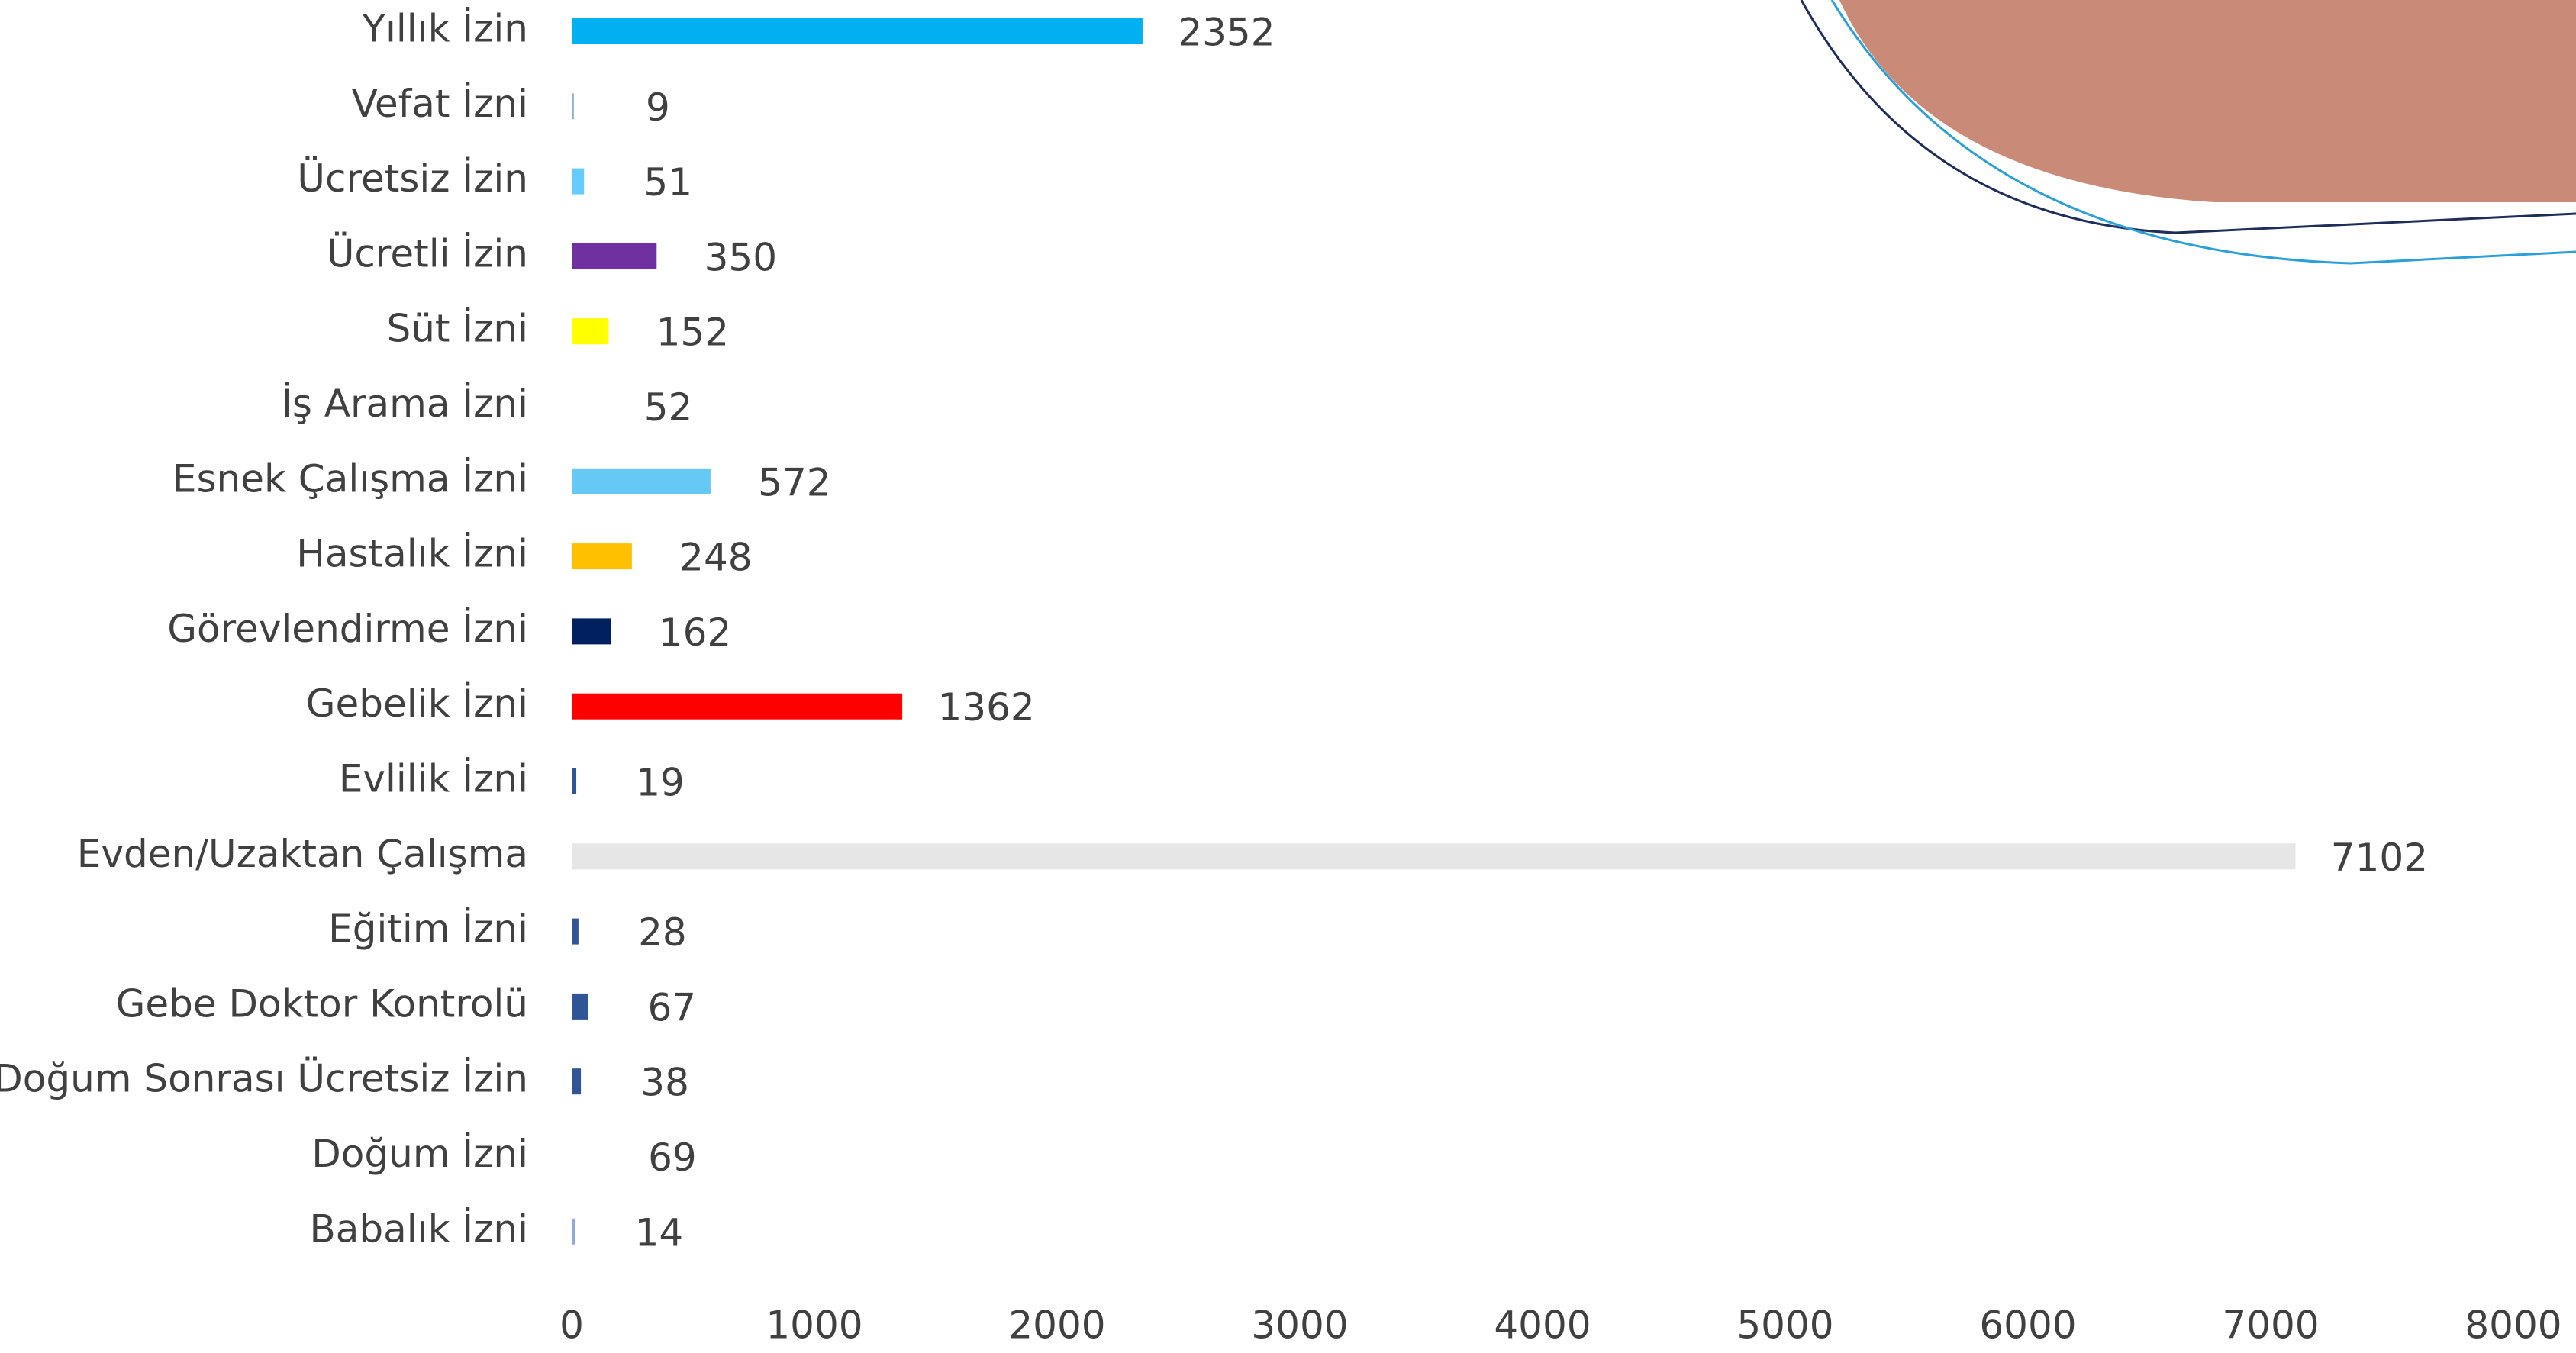  What do you see at coordinates (458, 329) in the screenshot?
I see `y-tick-label: Süt İzni` at bounding box center [458, 329].